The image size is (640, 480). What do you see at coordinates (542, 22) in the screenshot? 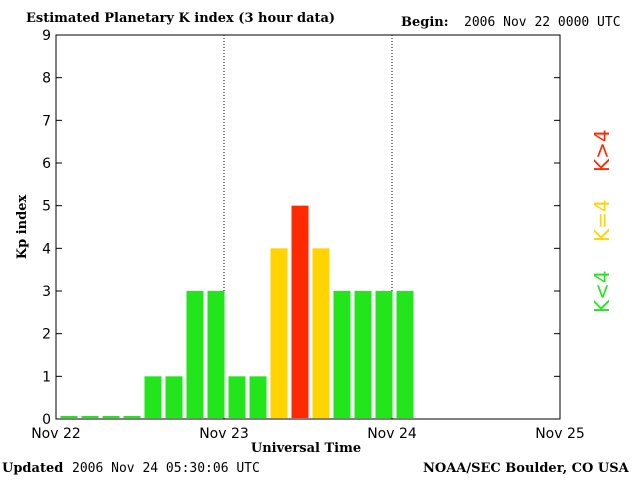
I see `begin-value: 2006 Nov 22 0000 UTC` at bounding box center [542, 22].